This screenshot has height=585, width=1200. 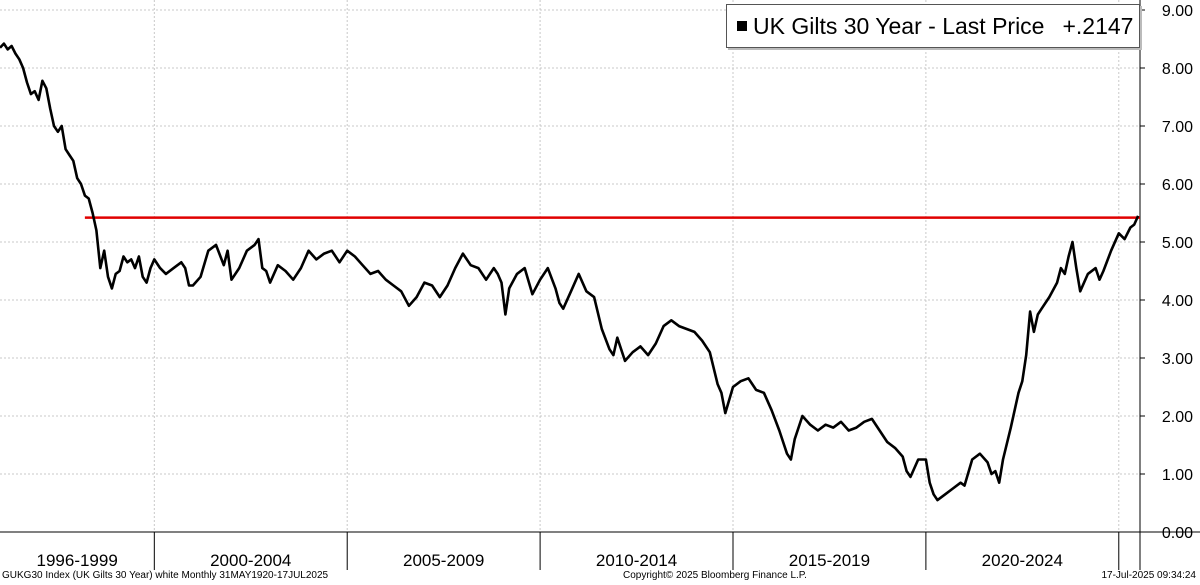 I want to click on x-period-label: 2005-2009, so click(x=443, y=560).